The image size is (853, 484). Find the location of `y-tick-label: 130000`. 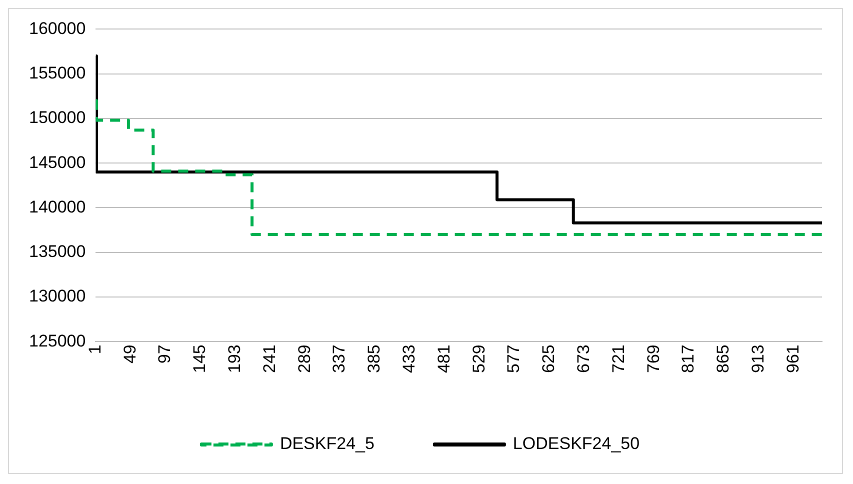

y-tick-label: 130000 is located at coordinates (57, 296).